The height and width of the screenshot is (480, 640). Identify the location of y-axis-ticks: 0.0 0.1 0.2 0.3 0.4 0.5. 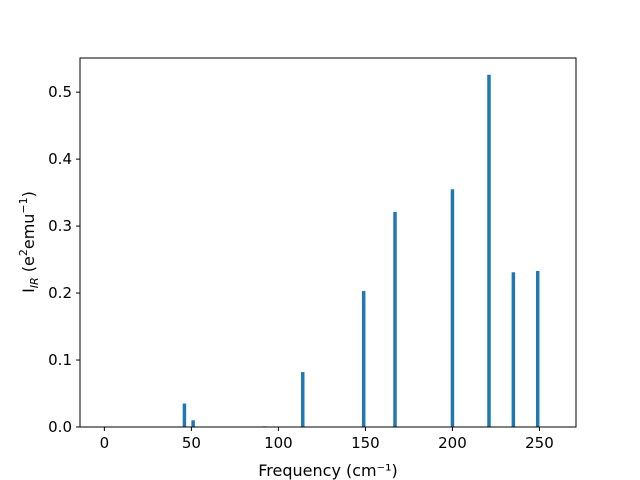
(64, 259).